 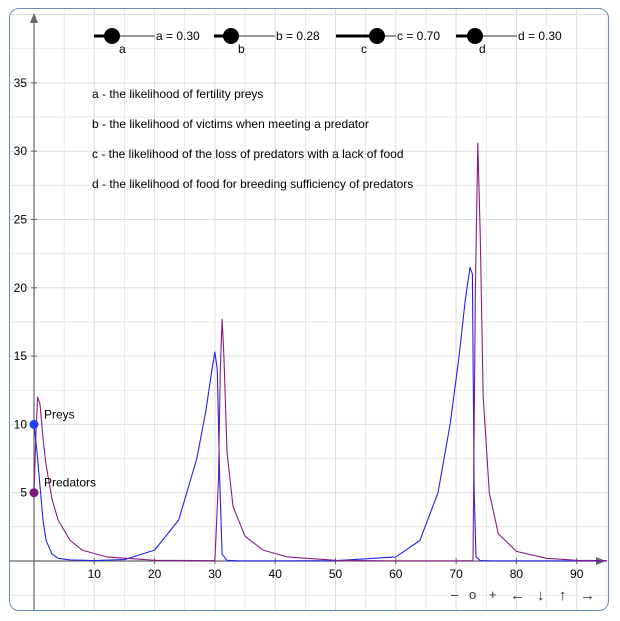 What do you see at coordinates (388, 42) in the screenshot?
I see `slider-c: c c = 0.70` at bounding box center [388, 42].